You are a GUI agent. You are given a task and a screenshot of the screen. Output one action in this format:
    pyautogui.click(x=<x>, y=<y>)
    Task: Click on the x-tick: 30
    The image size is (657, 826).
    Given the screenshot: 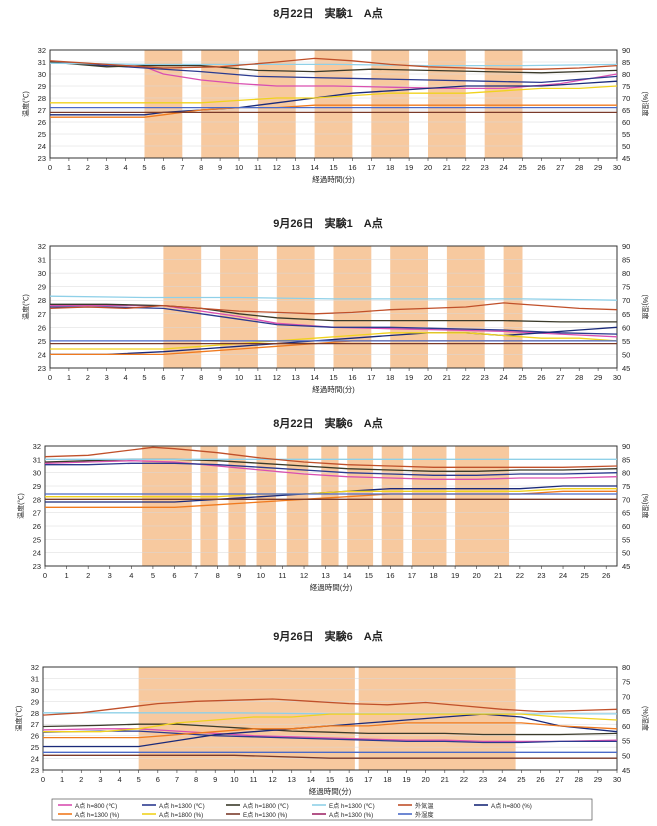 What is the action you would take?
    pyautogui.click(x=617, y=779)
    